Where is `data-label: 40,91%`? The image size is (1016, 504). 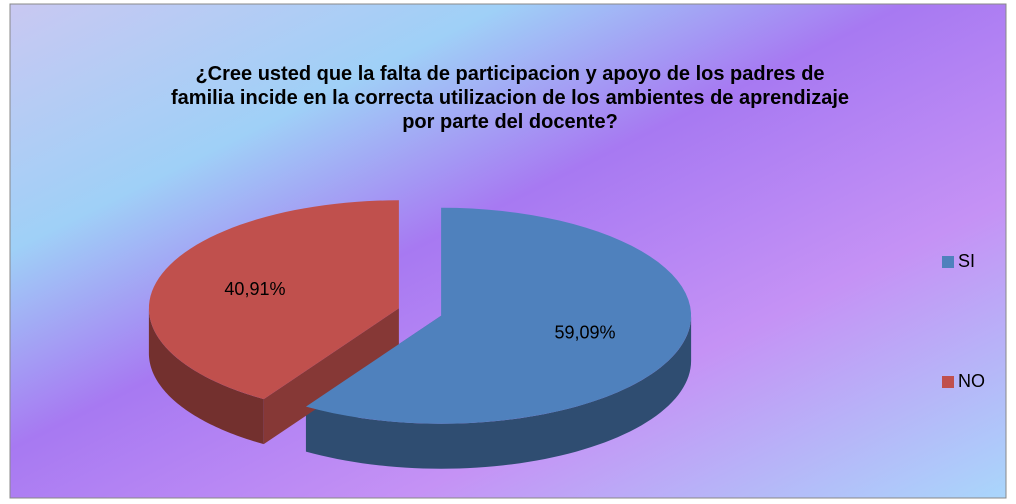
data-label: 40,91% is located at coordinates (254, 289).